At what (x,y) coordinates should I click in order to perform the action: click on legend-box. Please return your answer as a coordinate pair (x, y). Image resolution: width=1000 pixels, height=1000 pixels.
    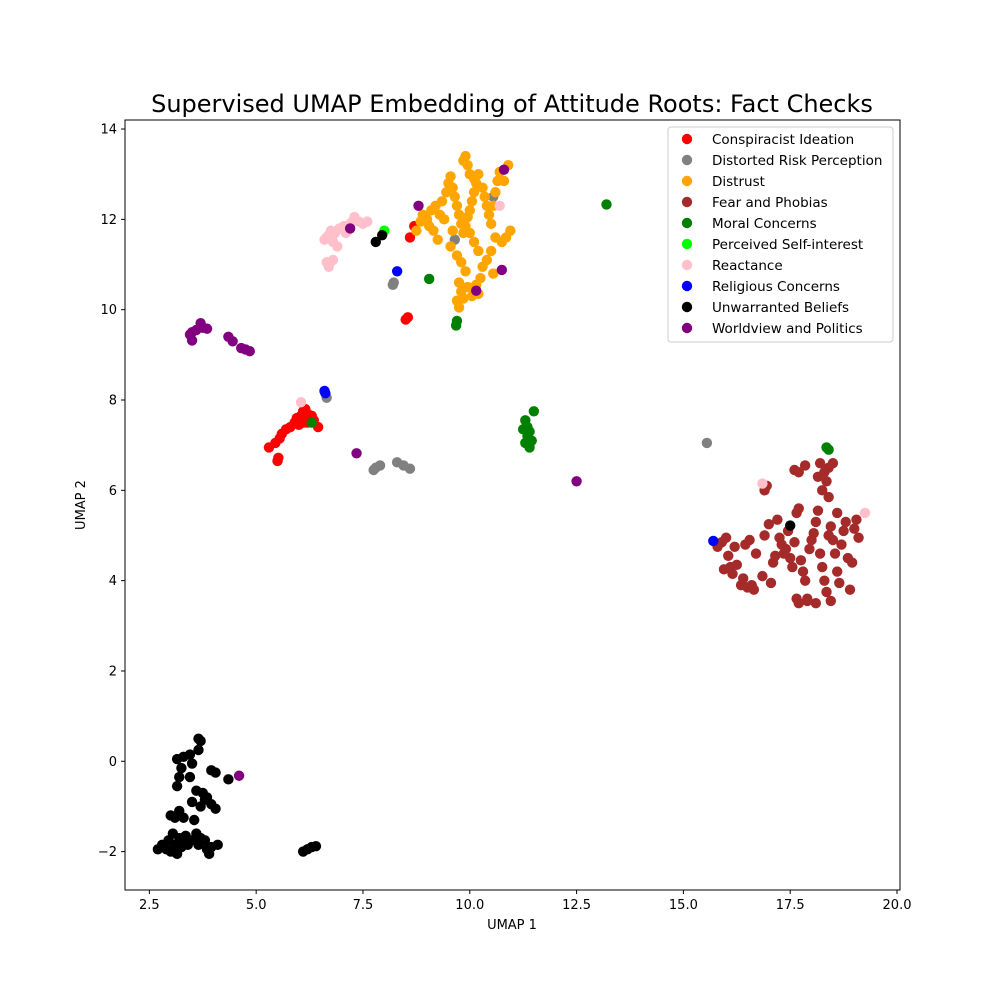
    Looking at the image, I should click on (780, 234).